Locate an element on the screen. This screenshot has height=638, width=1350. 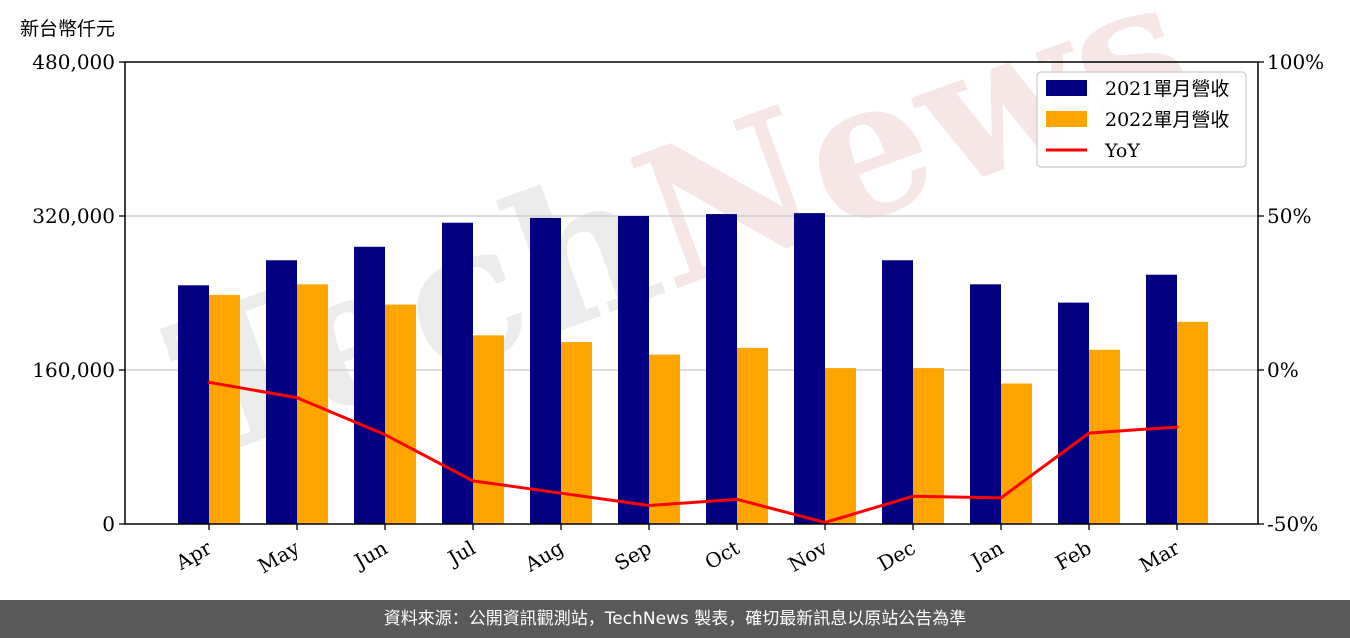
x-tick-label: Mar is located at coordinates (1159, 556).